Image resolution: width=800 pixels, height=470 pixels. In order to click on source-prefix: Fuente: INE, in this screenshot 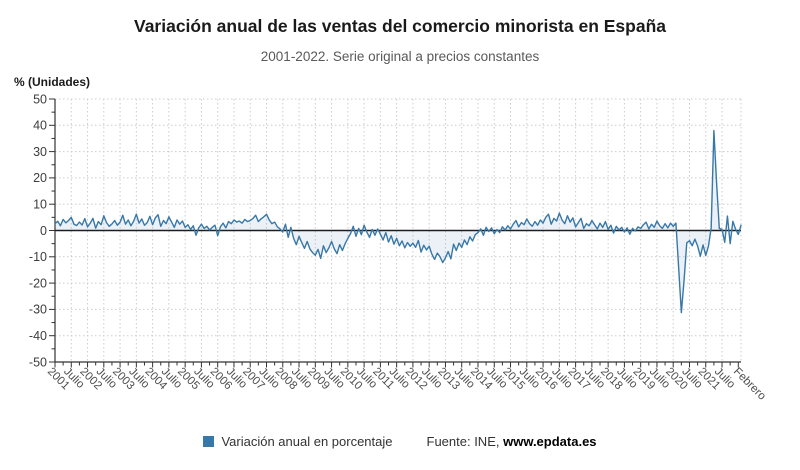, I will do `click(465, 441)`.